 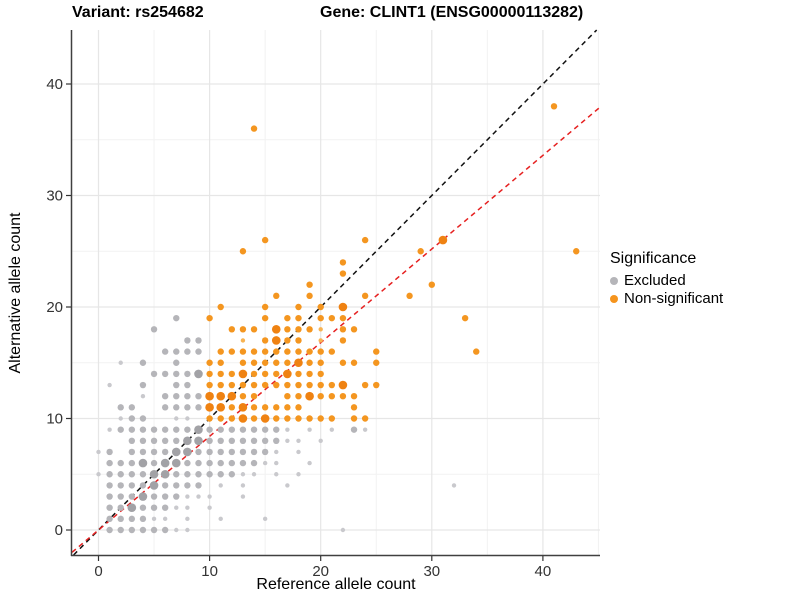 I want to click on excluded-swatch-icon, so click(x=614, y=281).